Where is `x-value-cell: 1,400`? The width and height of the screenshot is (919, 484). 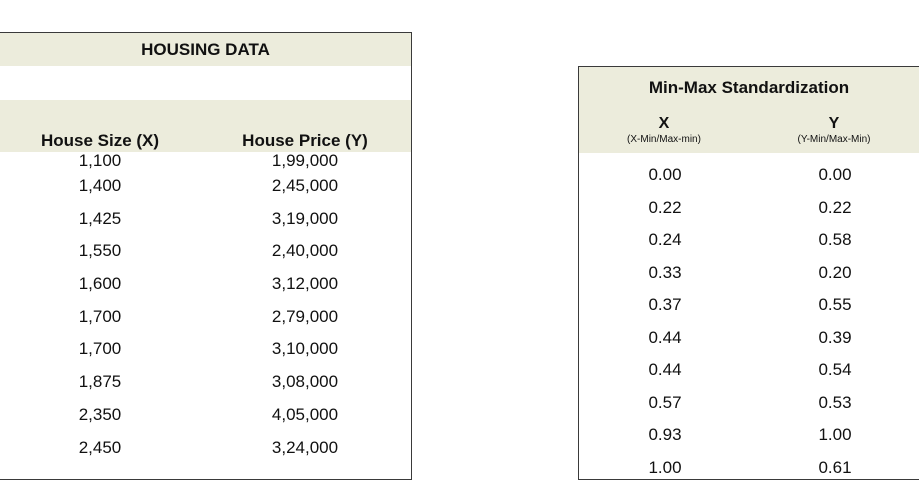
x-value-cell: 1,400 is located at coordinates (100, 185).